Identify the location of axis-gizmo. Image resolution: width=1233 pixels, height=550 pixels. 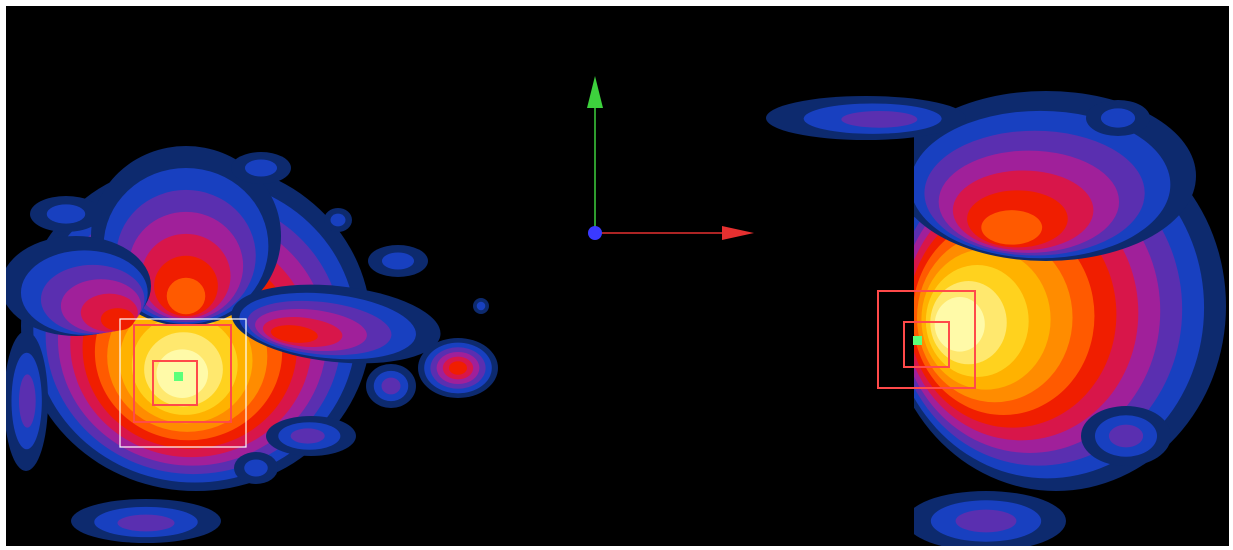
(670, 158).